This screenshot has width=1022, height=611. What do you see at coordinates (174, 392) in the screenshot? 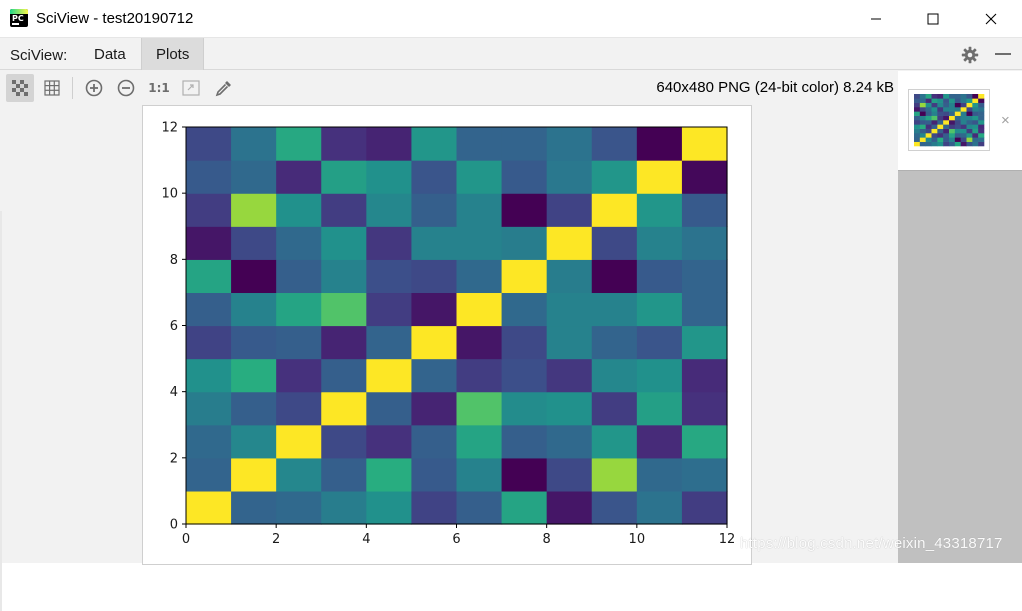
I see `y-tick-label: 4` at bounding box center [174, 392].